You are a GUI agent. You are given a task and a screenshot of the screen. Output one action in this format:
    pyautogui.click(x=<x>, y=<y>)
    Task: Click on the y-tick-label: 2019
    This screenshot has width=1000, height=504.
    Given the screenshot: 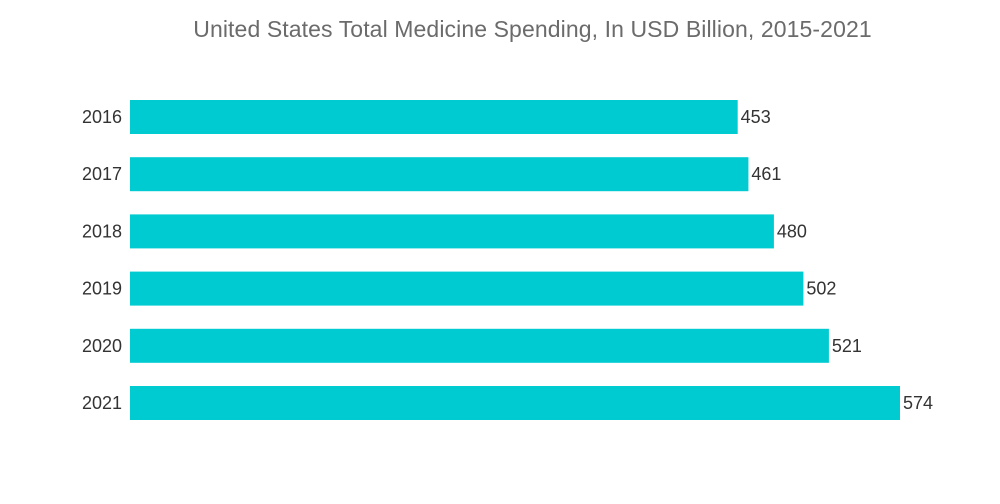 What is the action you would take?
    pyautogui.click(x=102, y=289)
    